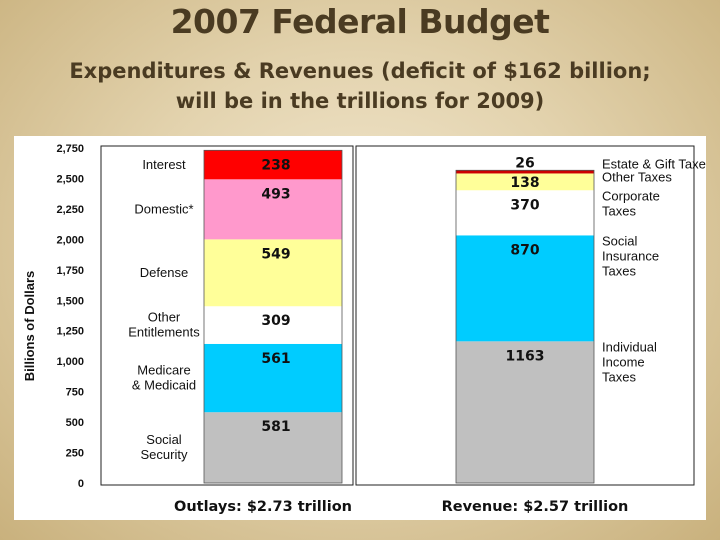  I want to click on value-label-medicare-medicaid: 561, so click(275, 359).